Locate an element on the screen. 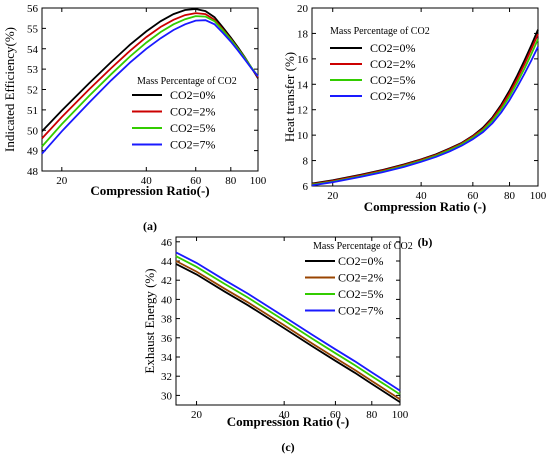 The height and width of the screenshot is (462, 550). y-tick-label: 55 is located at coordinates (33, 29).